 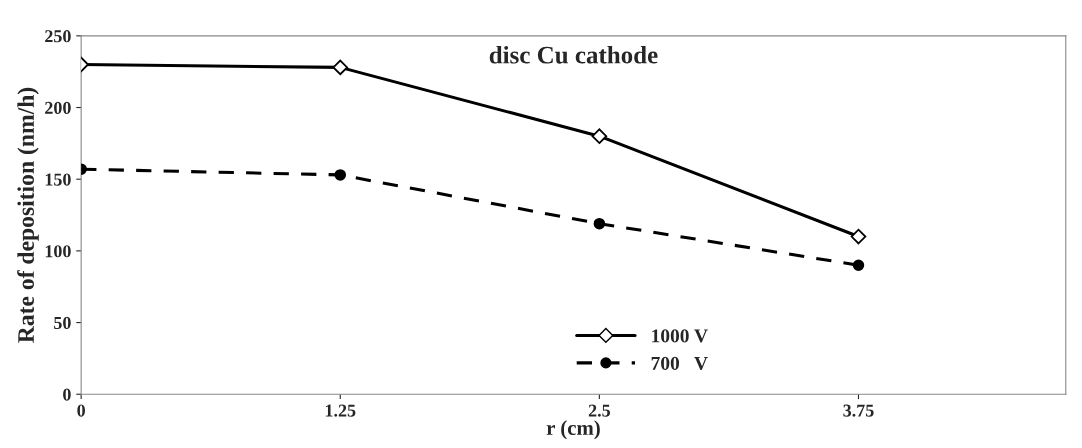 I want to click on x-tick-label: 0, so click(x=81, y=410).